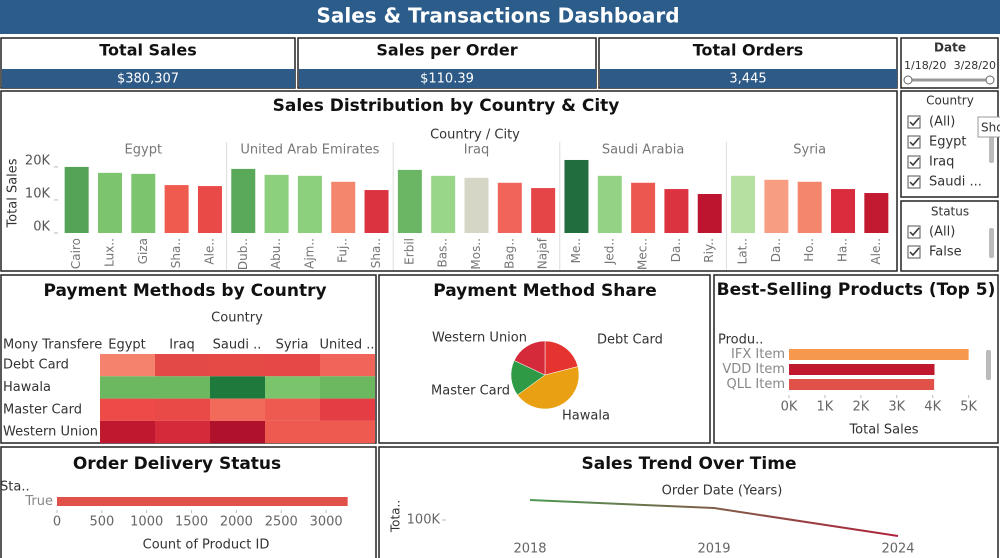 This screenshot has width=1000, height=558. What do you see at coordinates (326, 522) in the screenshot?
I see `x-tick-label: 3000` at bounding box center [326, 522].